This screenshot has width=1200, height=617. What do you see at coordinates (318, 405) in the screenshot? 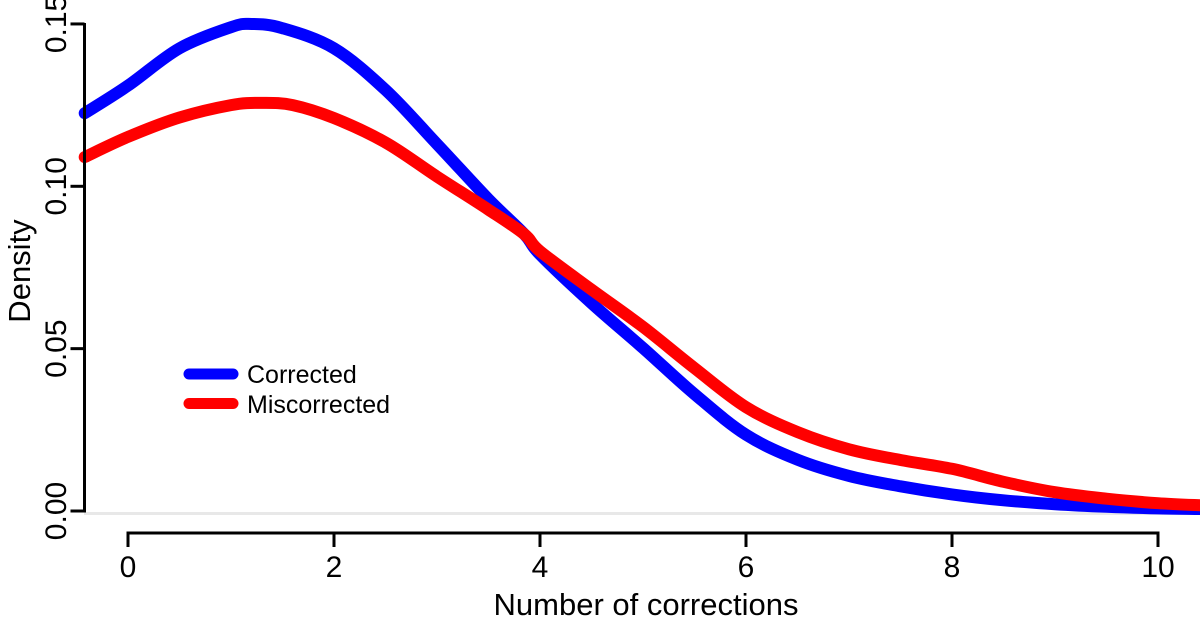
I see `legend-label-miscorrected: Miscorrected` at bounding box center [318, 405].